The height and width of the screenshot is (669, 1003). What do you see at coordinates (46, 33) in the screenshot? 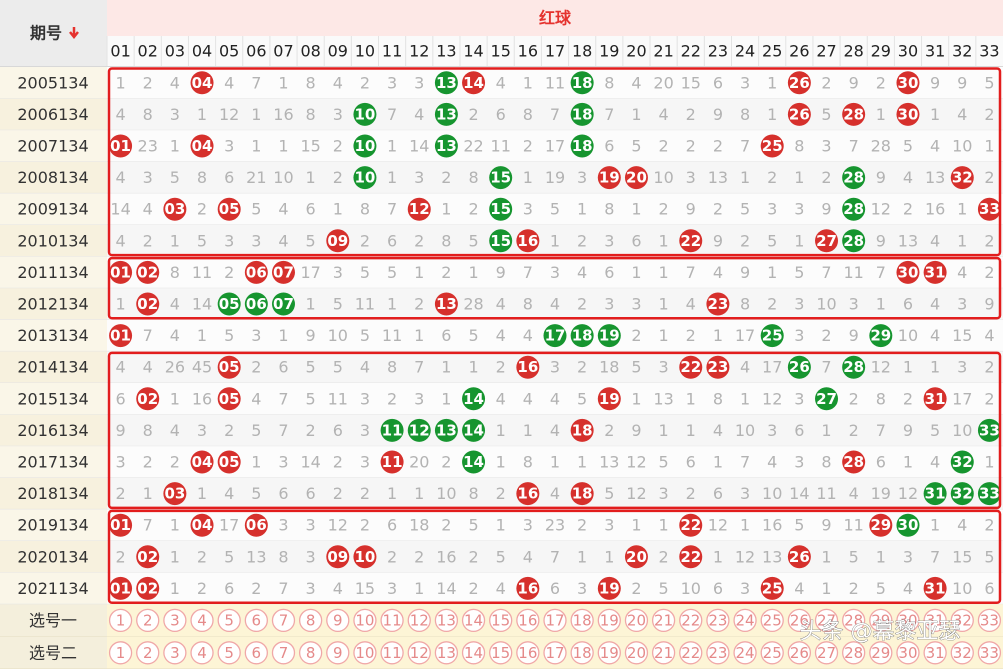
I see `period-header: 期号` at bounding box center [46, 33].